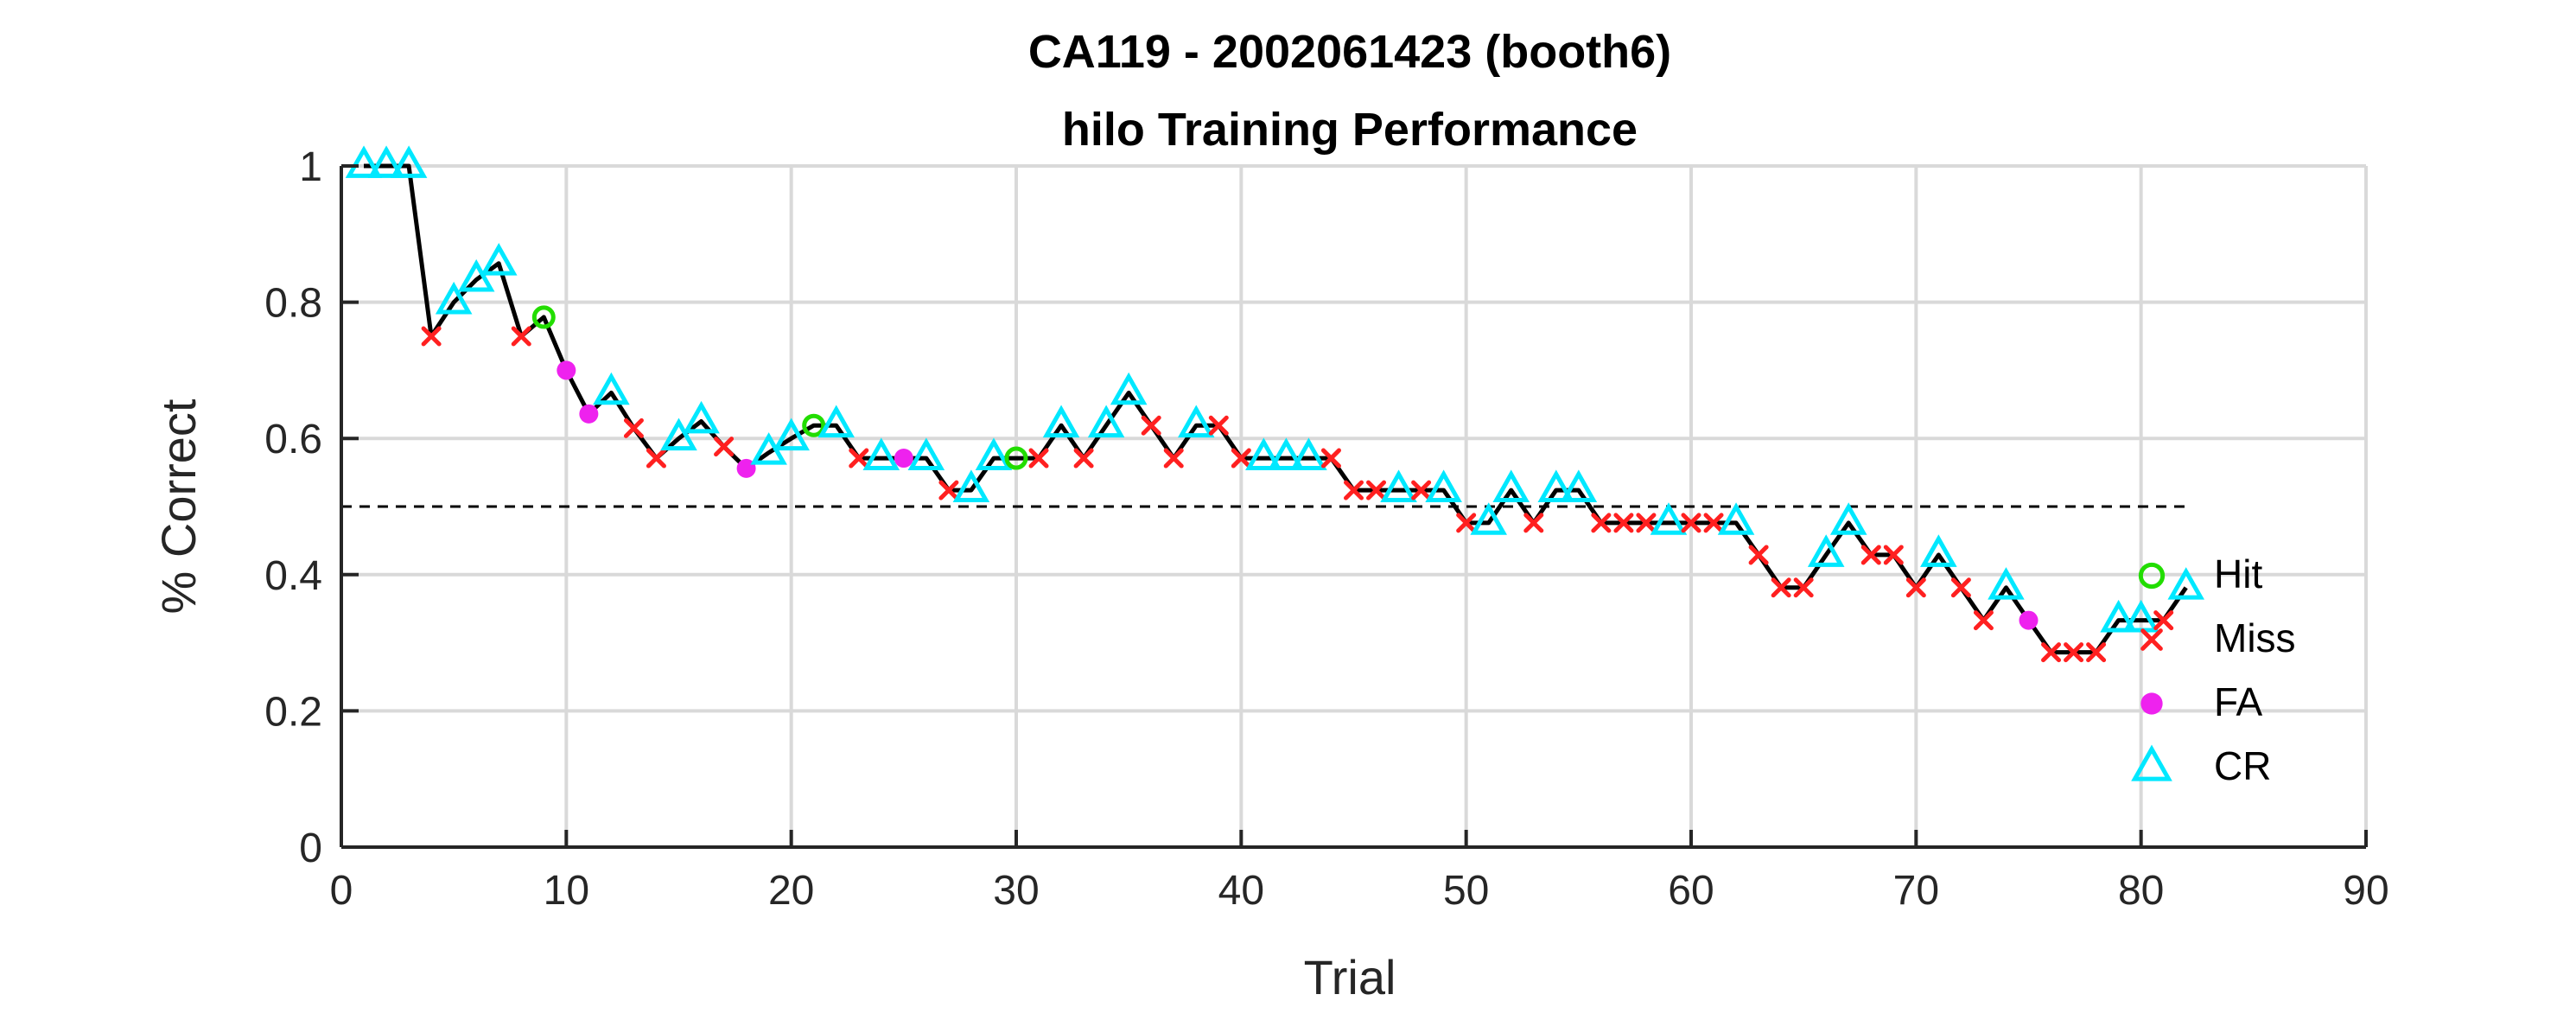 The height and width of the screenshot is (1020, 2576). What do you see at coordinates (814, 425) in the screenshot?
I see `marker-trial-21-hit` at bounding box center [814, 425].